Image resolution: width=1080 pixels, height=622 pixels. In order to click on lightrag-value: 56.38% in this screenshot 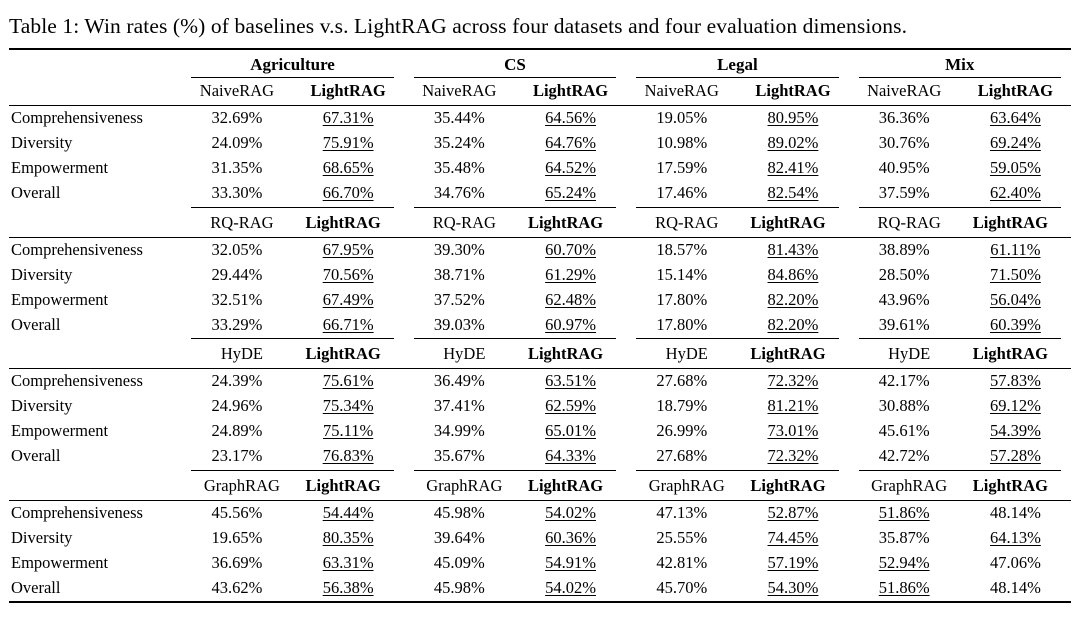, I will do `click(348, 587)`.